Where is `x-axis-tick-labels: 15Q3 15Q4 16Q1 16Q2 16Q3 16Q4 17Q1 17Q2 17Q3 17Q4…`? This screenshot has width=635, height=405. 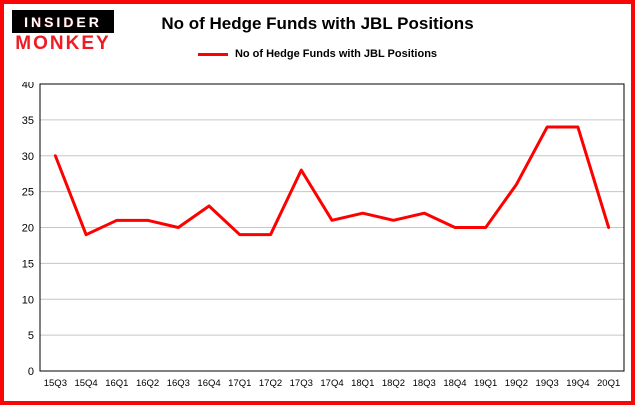
x-axis-tick-labels: 15Q3 15Q4 16Q1 16Q2 16Q3 16Q4 17Q1 17Q2 17Q3 17Q4… is located at coordinates (332, 383).